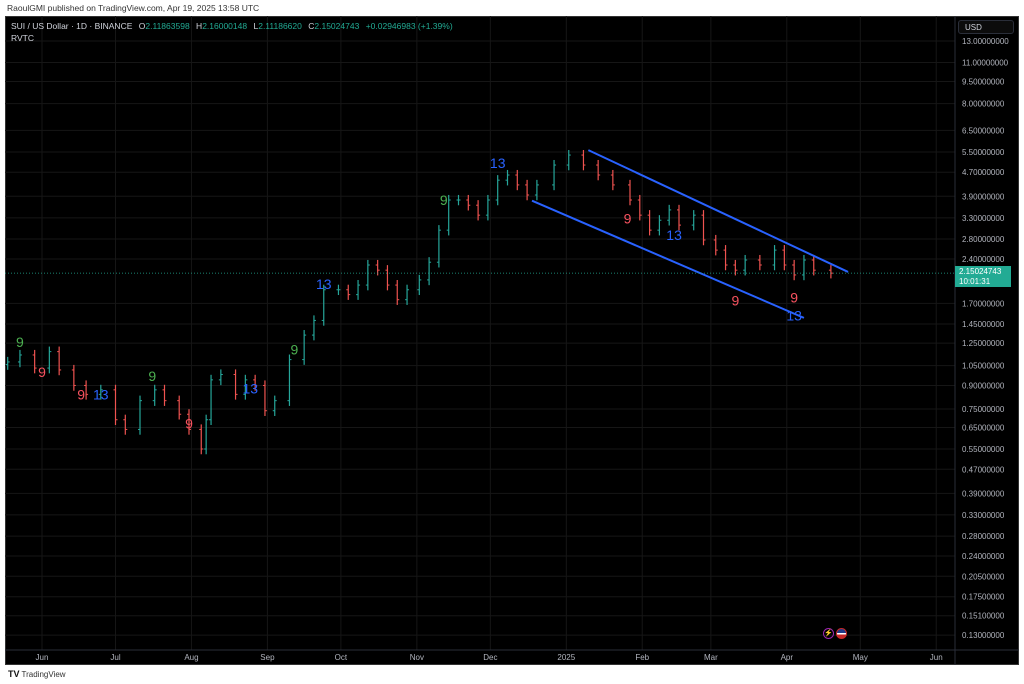  I want to click on price-tick-label: 3.90000000, so click(983, 196).